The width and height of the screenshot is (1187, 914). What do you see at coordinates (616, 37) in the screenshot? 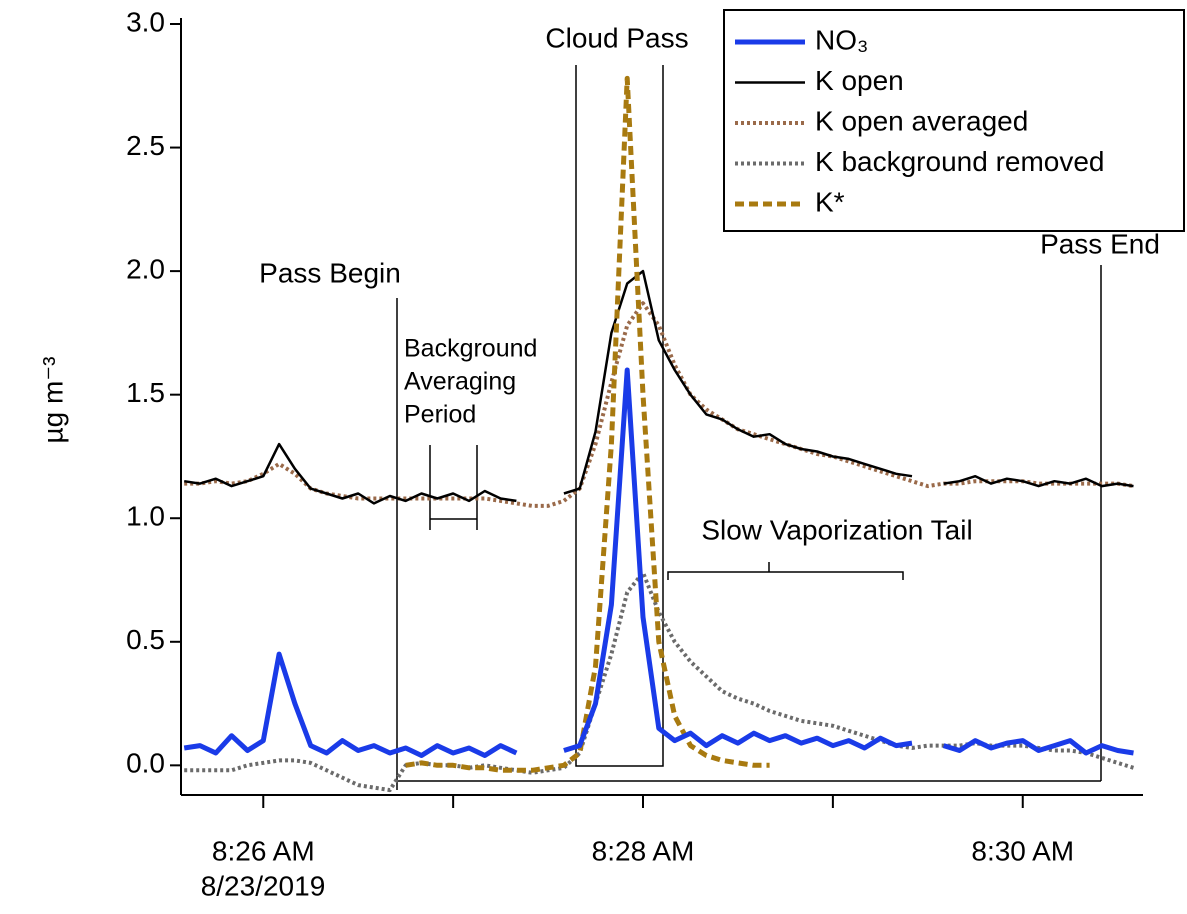
I see `annotation: Cloud Pass` at bounding box center [616, 37].